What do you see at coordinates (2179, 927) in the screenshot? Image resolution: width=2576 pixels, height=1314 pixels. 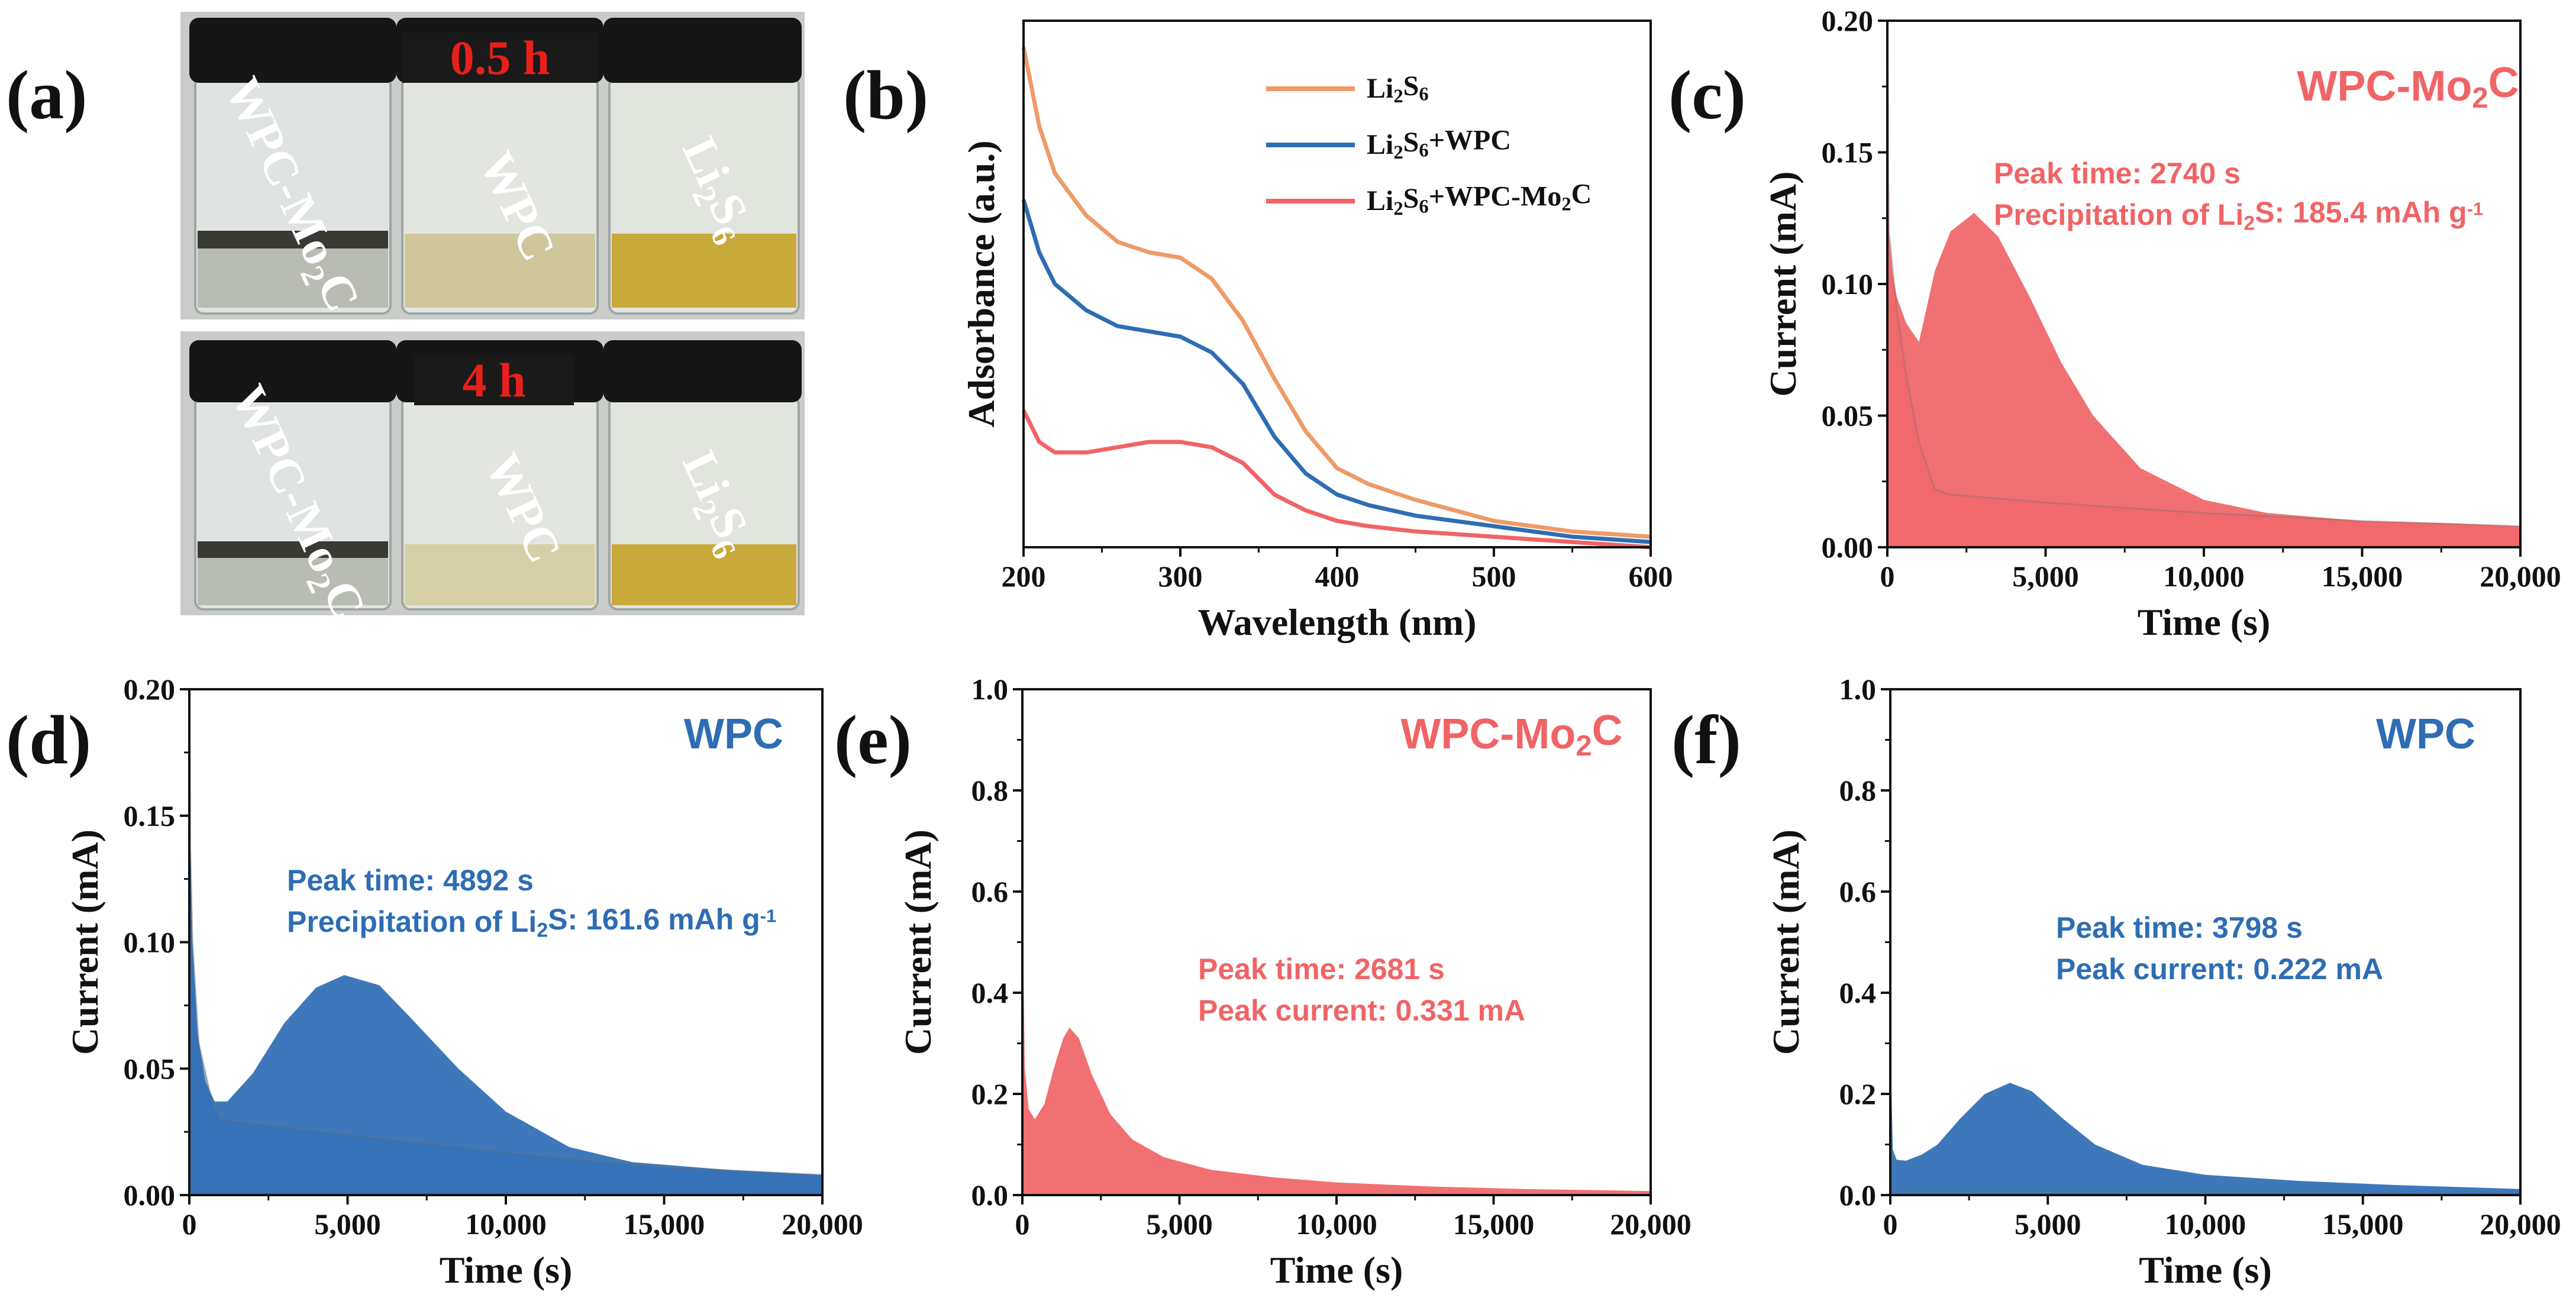 I see `annotation-1: Peak time: 3798 s` at bounding box center [2179, 927].